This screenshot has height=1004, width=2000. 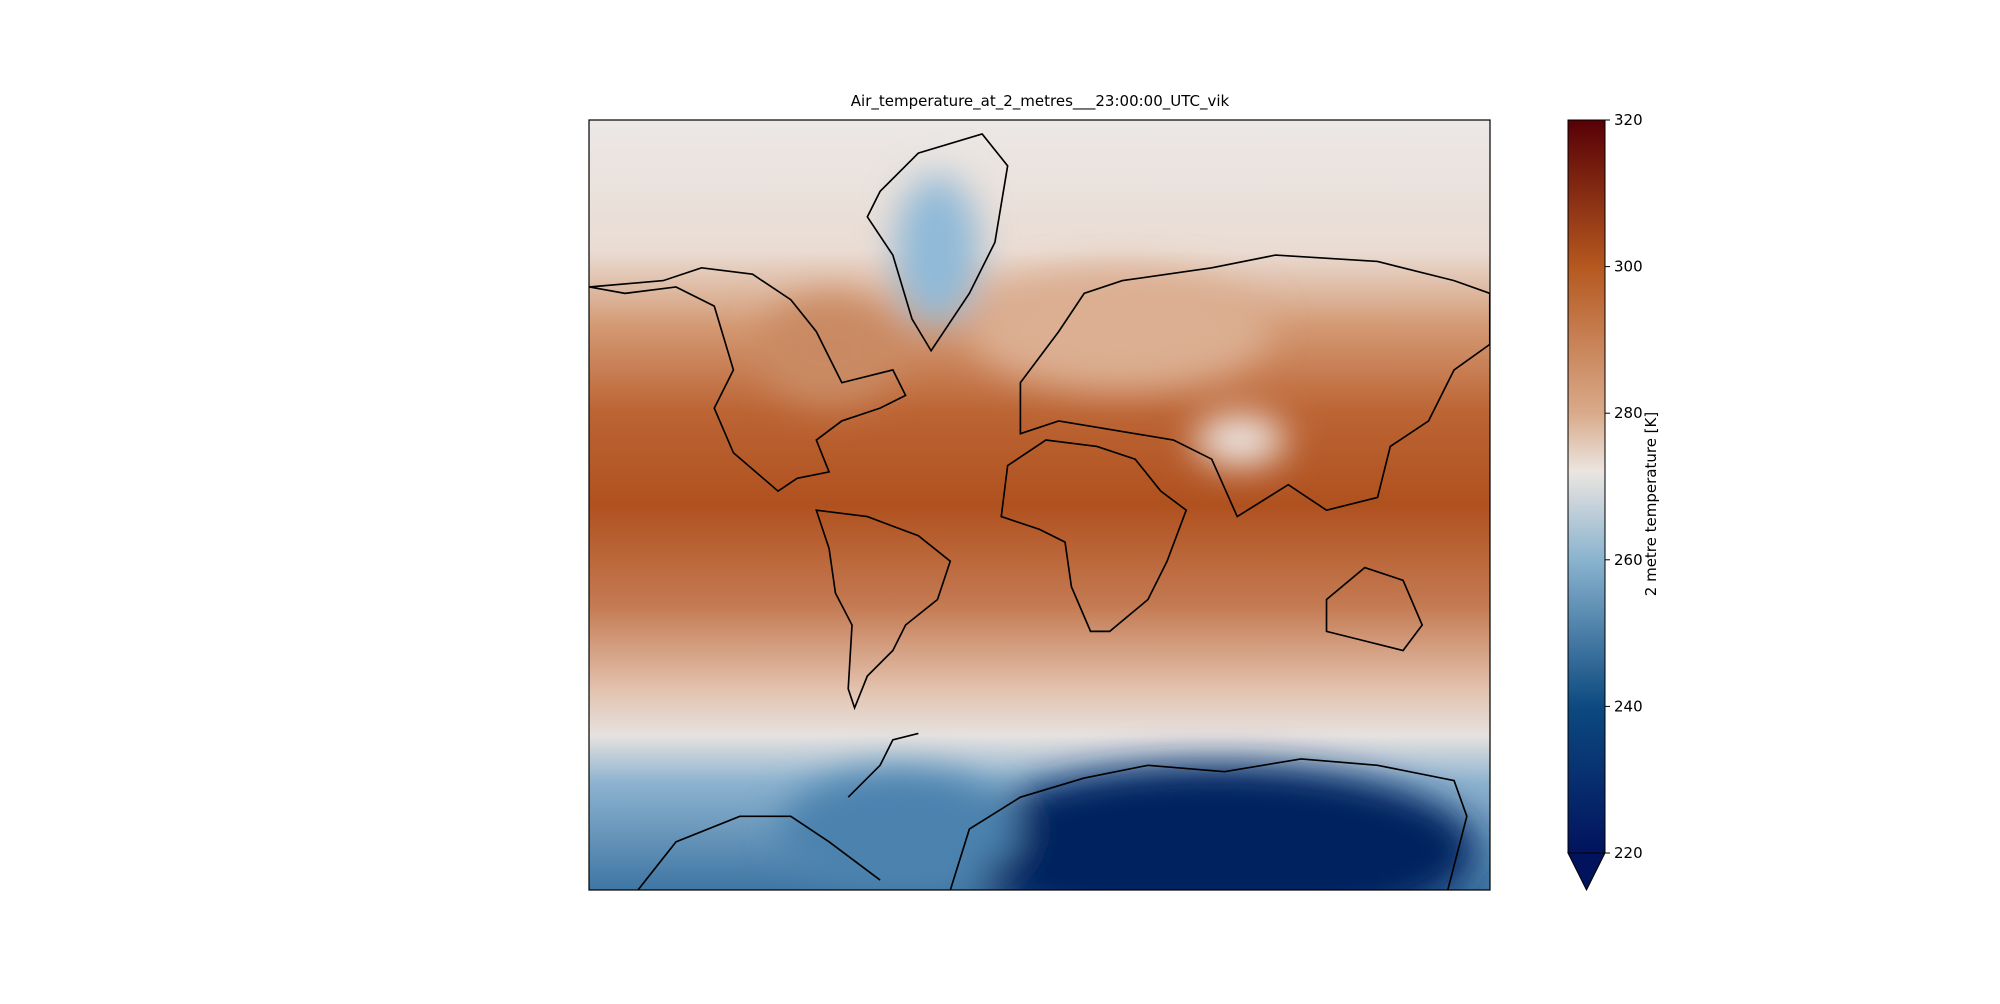 What do you see at coordinates (1651, 504) in the screenshot?
I see `colorbar-label: 2 metre temperature [K]` at bounding box center [1651, 504].